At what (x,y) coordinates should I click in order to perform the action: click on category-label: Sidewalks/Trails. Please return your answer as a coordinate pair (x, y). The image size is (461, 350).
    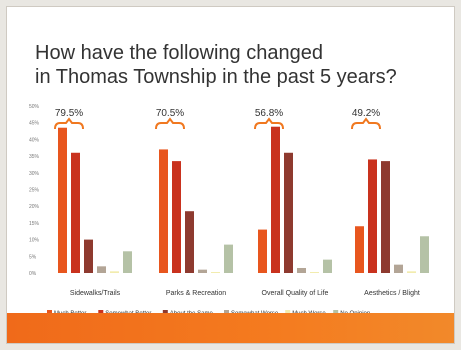
    Looking at the image, I should click on (95, 293).